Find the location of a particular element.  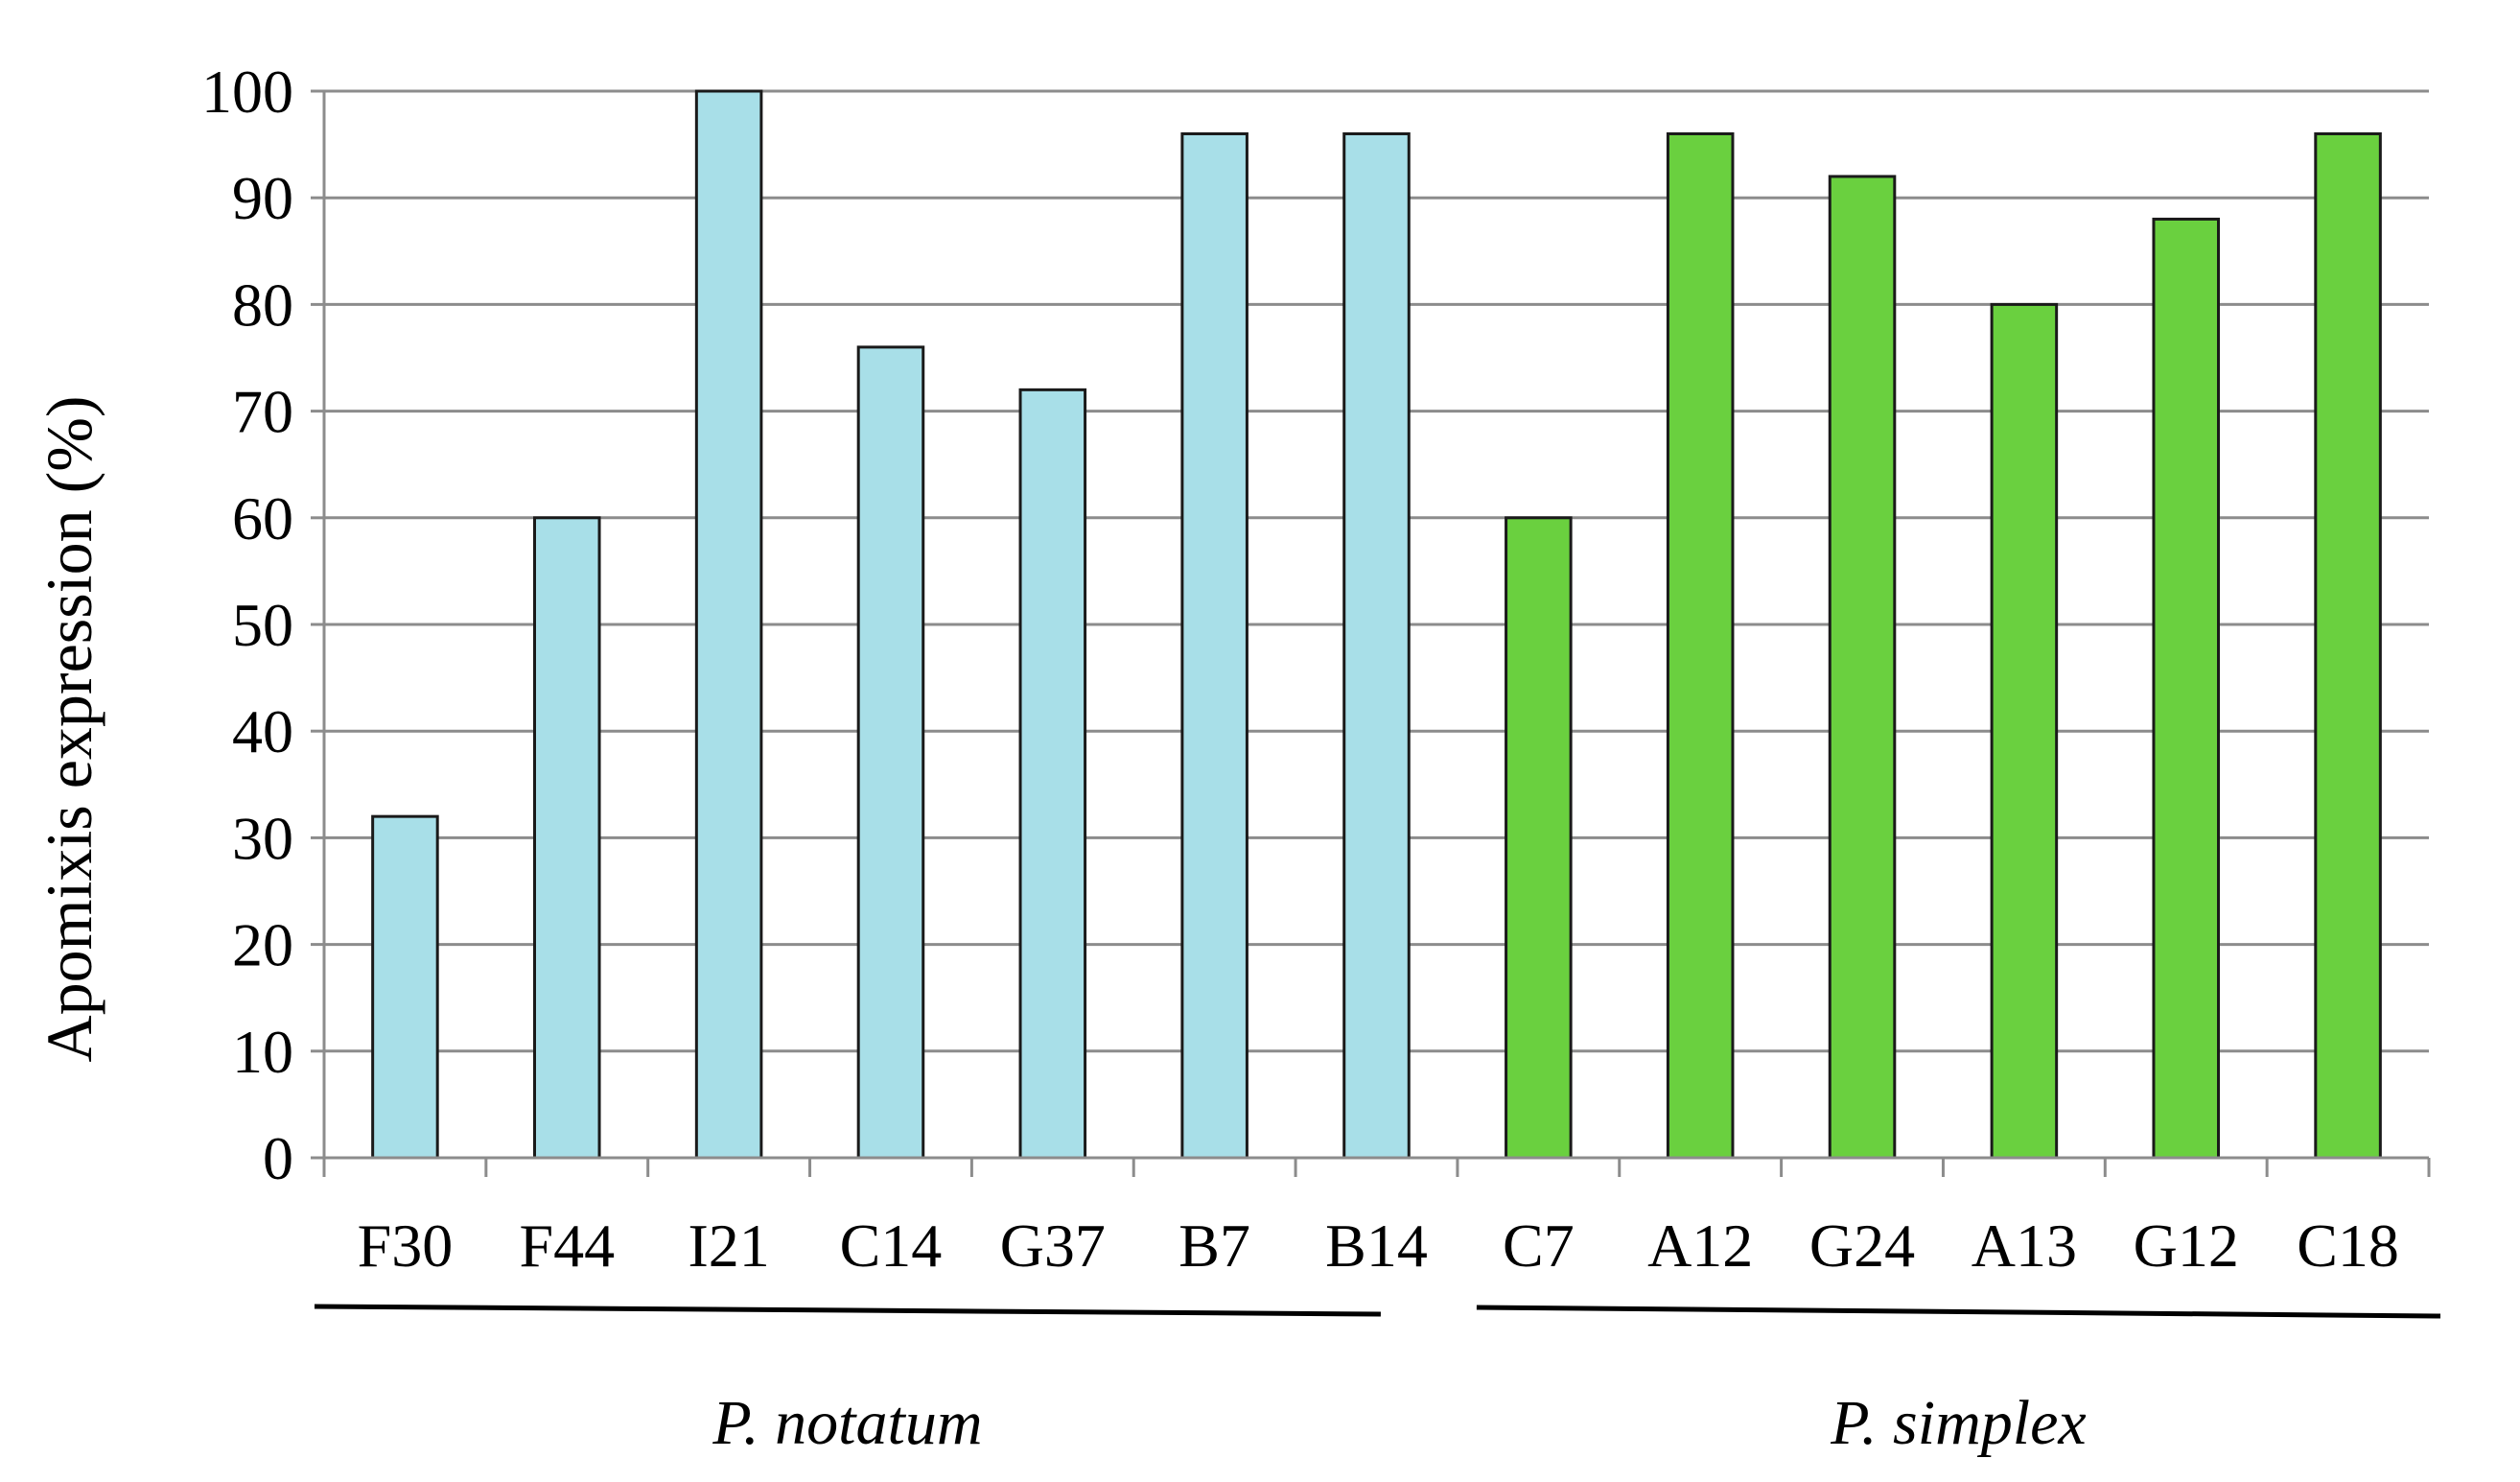

bar-C7 is located at coordinates (1539, 838).